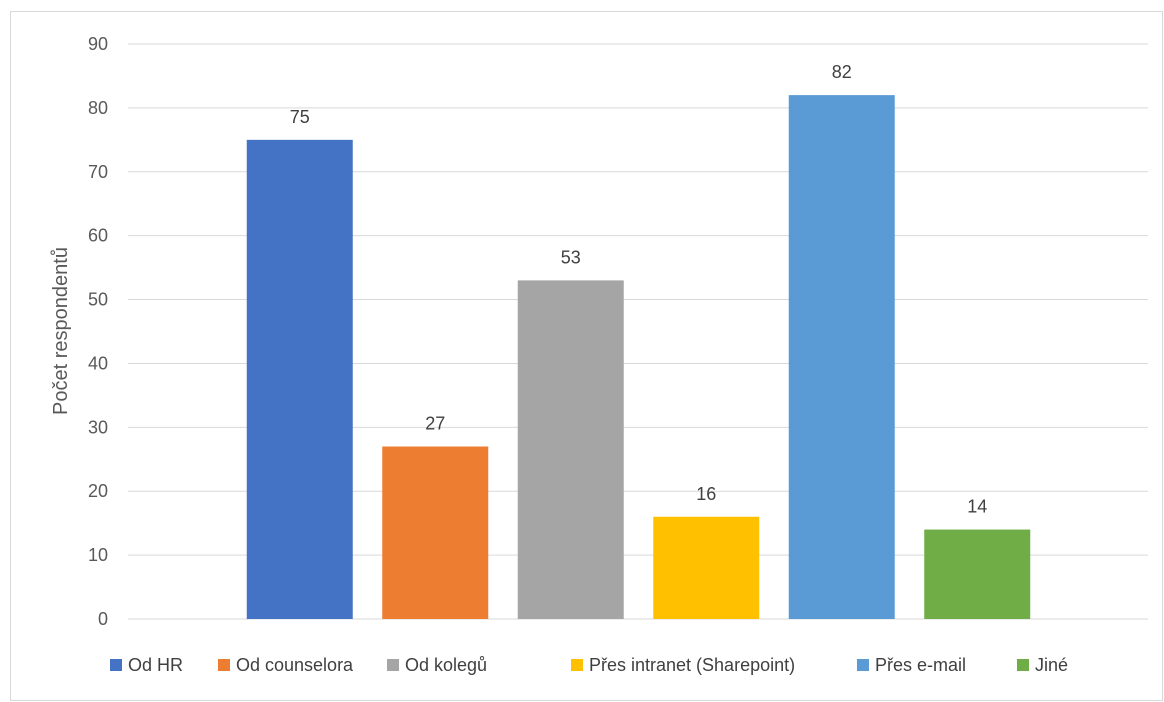  I want to click on y-tick-label: 60, so click(98, 236).